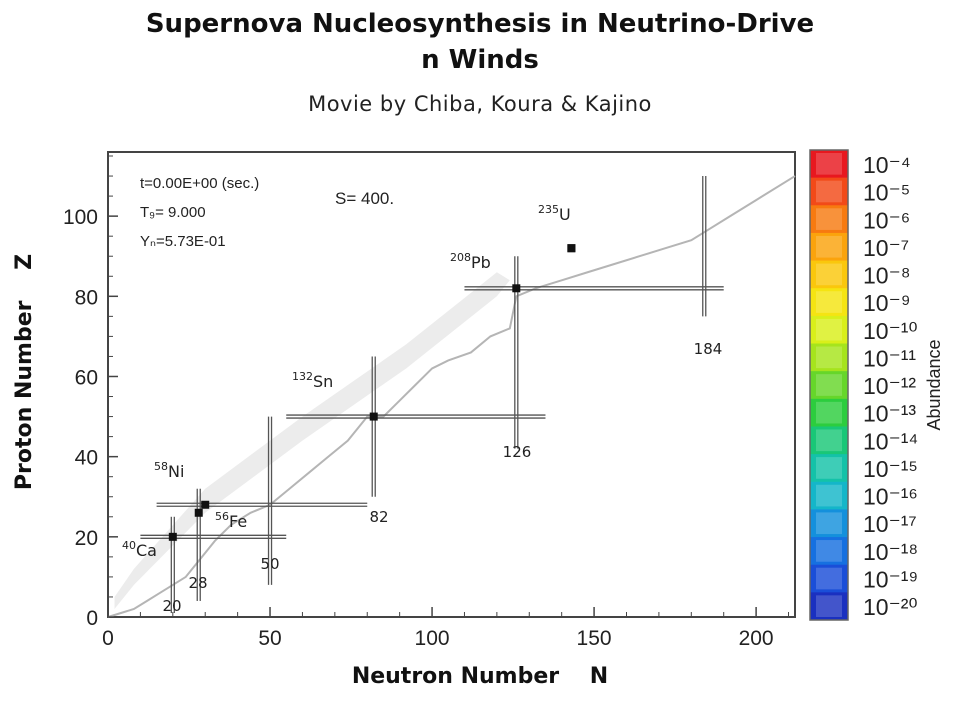 Image resolution: width=960 pixels, height=720 pixels. What do you see at coordinates (432, 638) in the screenshot?
I see `x-tick-label: 100` at bounding box center [432, 638].